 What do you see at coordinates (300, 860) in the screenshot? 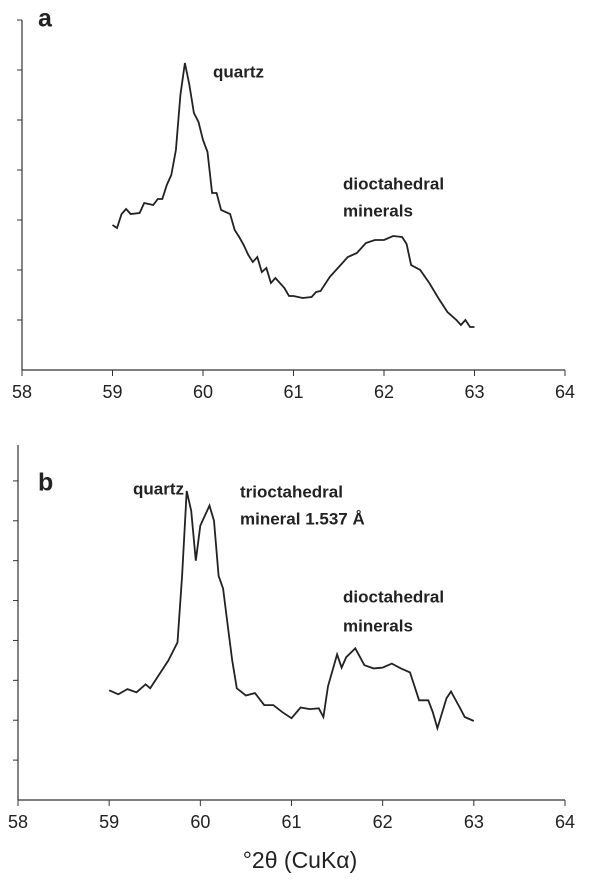
I see `x-axis-label: °2θ (CuKα)` at bounding box center [300, 860].